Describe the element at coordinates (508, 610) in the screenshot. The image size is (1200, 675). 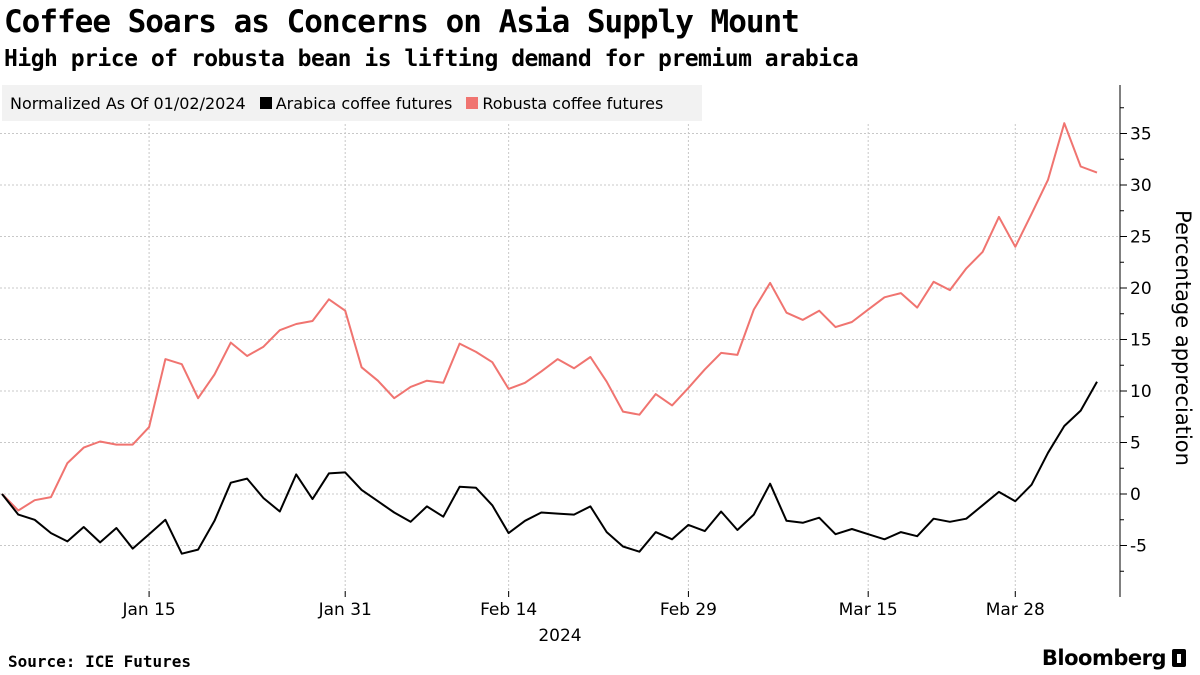
I see `x-tick-label: Feb 14` at that location.